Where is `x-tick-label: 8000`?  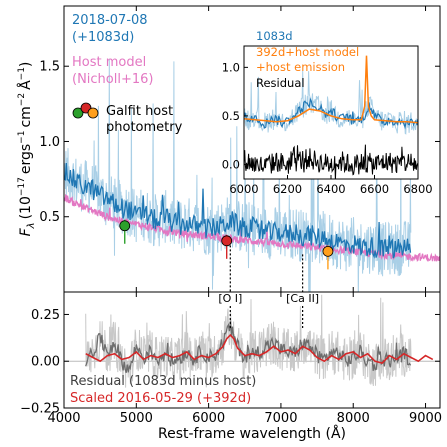 x-tick-label: 8000 is located at coordinates (353, 418).